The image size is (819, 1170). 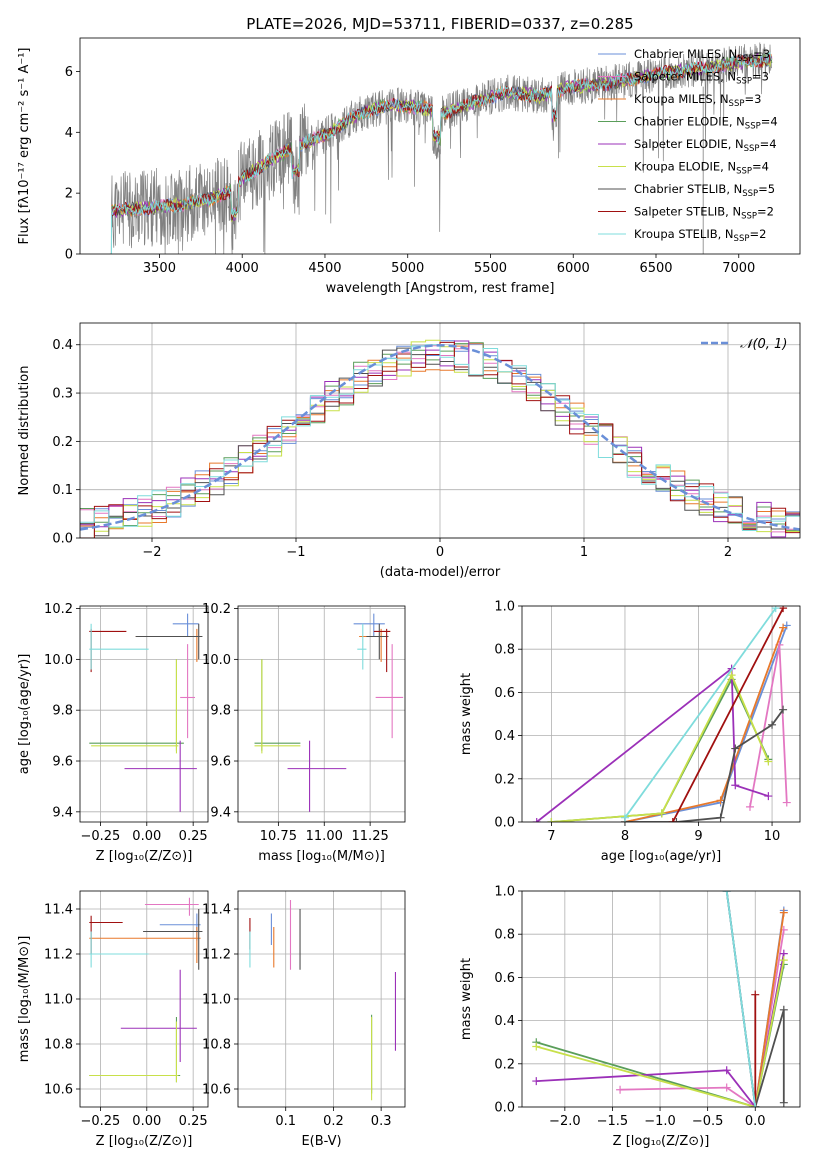 I want to click on histogram-plot-area, so click(x=440, y=438).